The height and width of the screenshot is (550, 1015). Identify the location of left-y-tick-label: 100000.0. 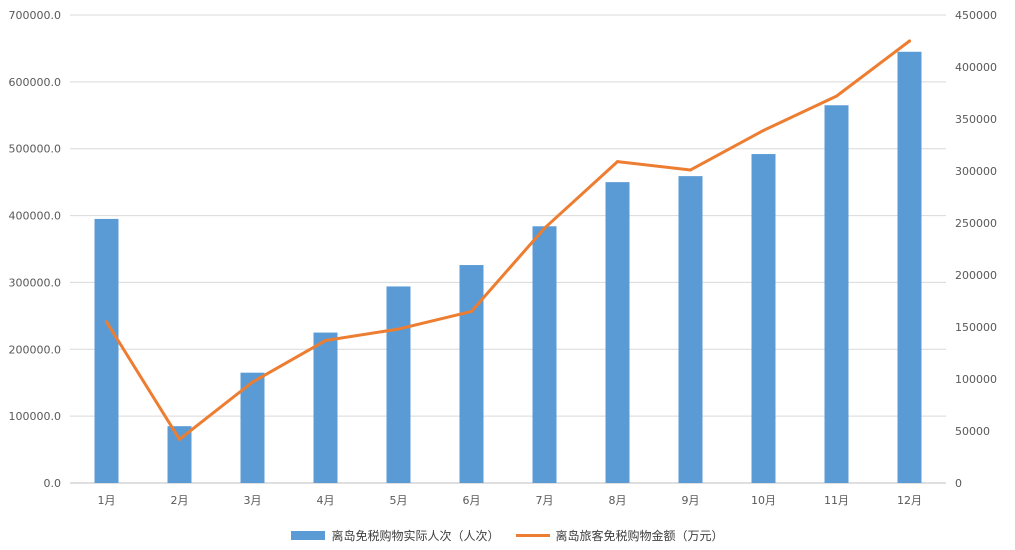
(35, 416).